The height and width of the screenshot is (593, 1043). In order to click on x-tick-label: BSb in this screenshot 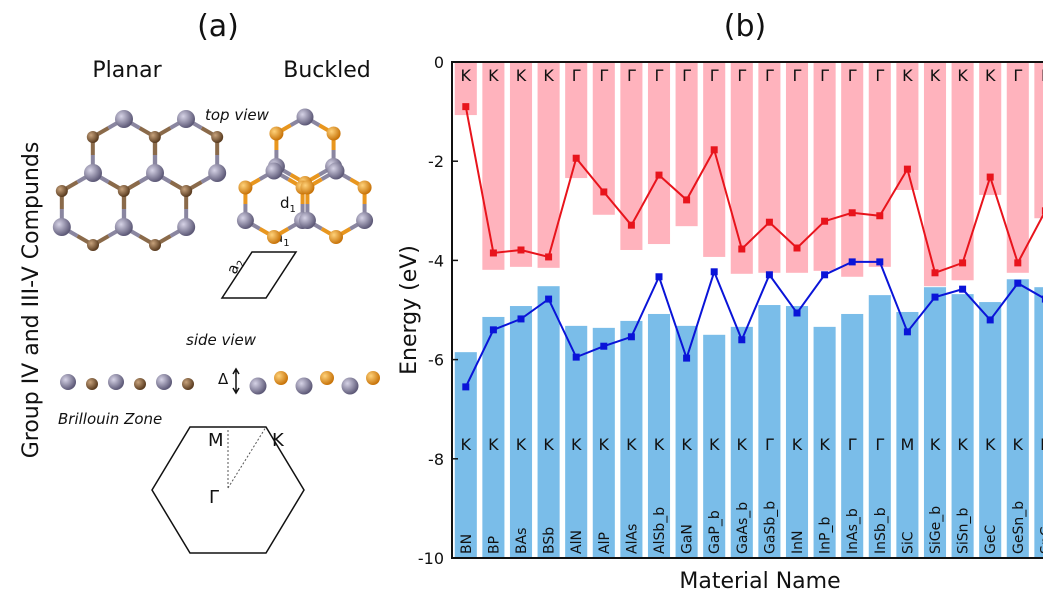, I will do `click(550, 540)`.